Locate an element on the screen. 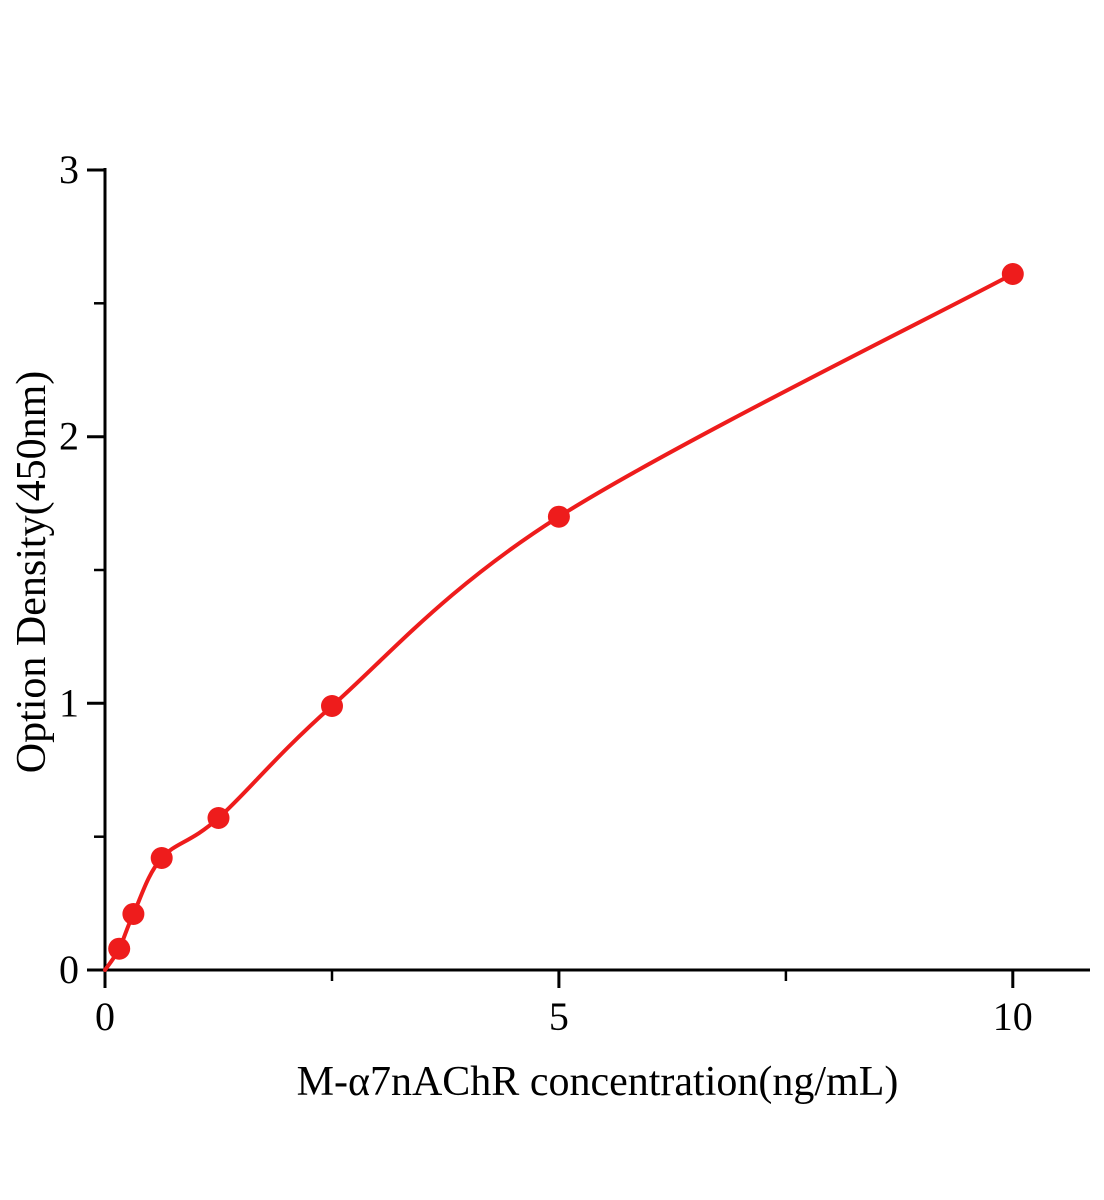 The height and width of the screenshot is (1200, 1104). x-tick-label: 5 is located at coordinates (559, 1016).